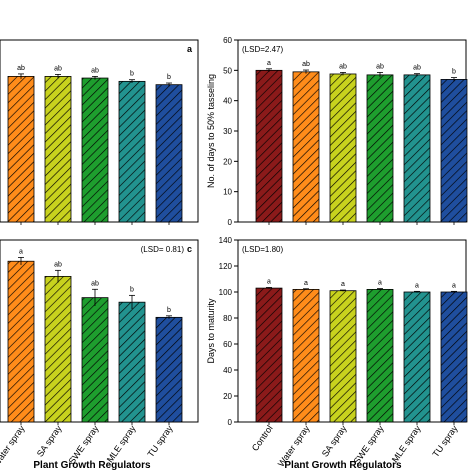 Image resolution: width=474 pixels, height=474 pixels. What do you see at coordinates (262, 438) in the screenshot?
I see `x-tick-label: Control` at bounding box center [262, 438].